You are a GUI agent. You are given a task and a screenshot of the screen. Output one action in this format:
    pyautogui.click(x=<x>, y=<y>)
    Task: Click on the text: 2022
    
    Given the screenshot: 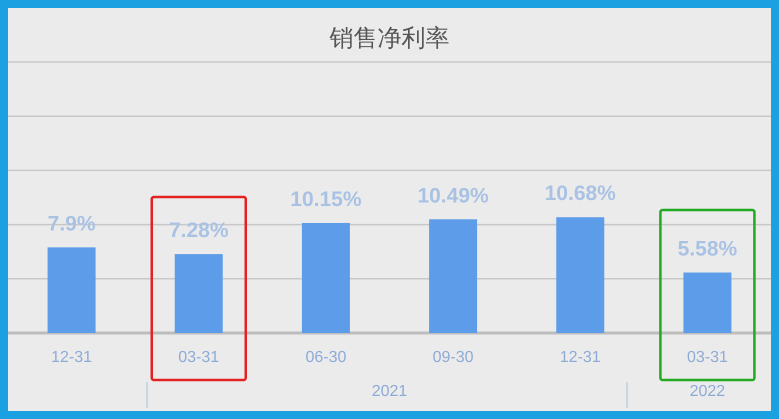 What is the action you would take?
    pyautogui.click(x=708, y=391)
    